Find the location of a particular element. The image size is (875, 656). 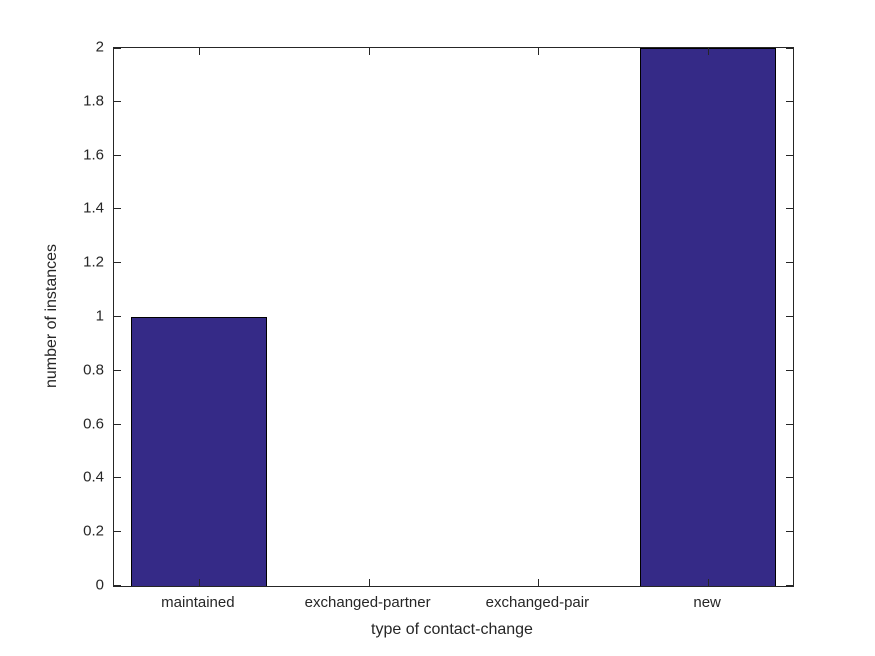

y-tick-label: 0.6 is located at coordinates (93, 424).